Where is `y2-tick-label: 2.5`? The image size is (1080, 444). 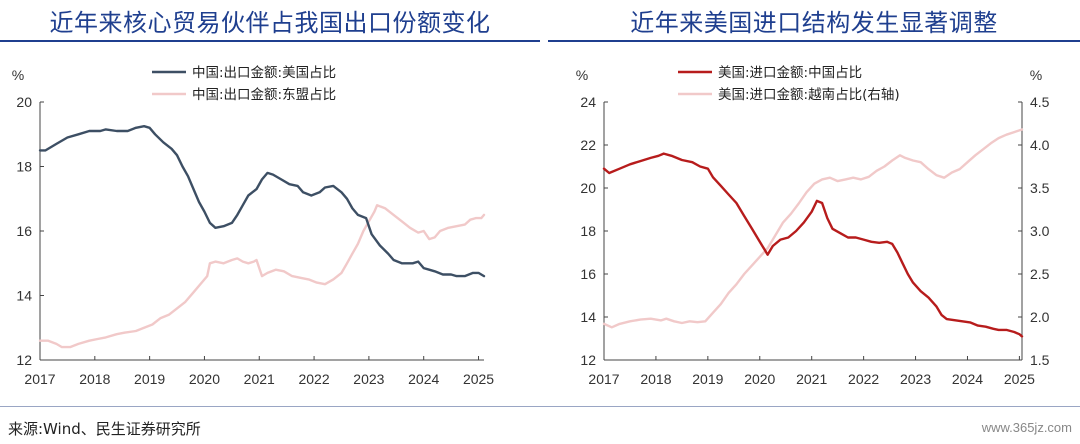 y2-tick-label: 2.5 is located at coordinates (1040, 274).